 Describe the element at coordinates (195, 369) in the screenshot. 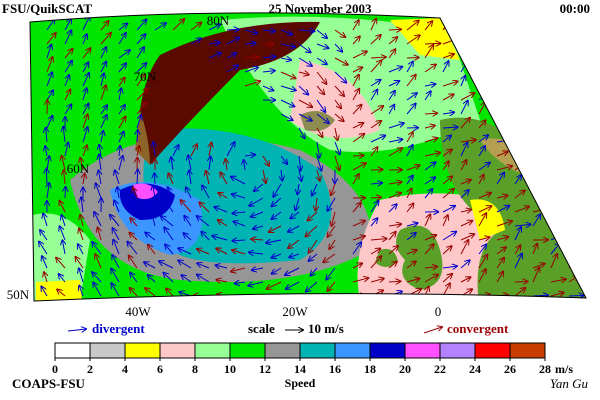

I see `colorbar-tick-label: 8` at that location.